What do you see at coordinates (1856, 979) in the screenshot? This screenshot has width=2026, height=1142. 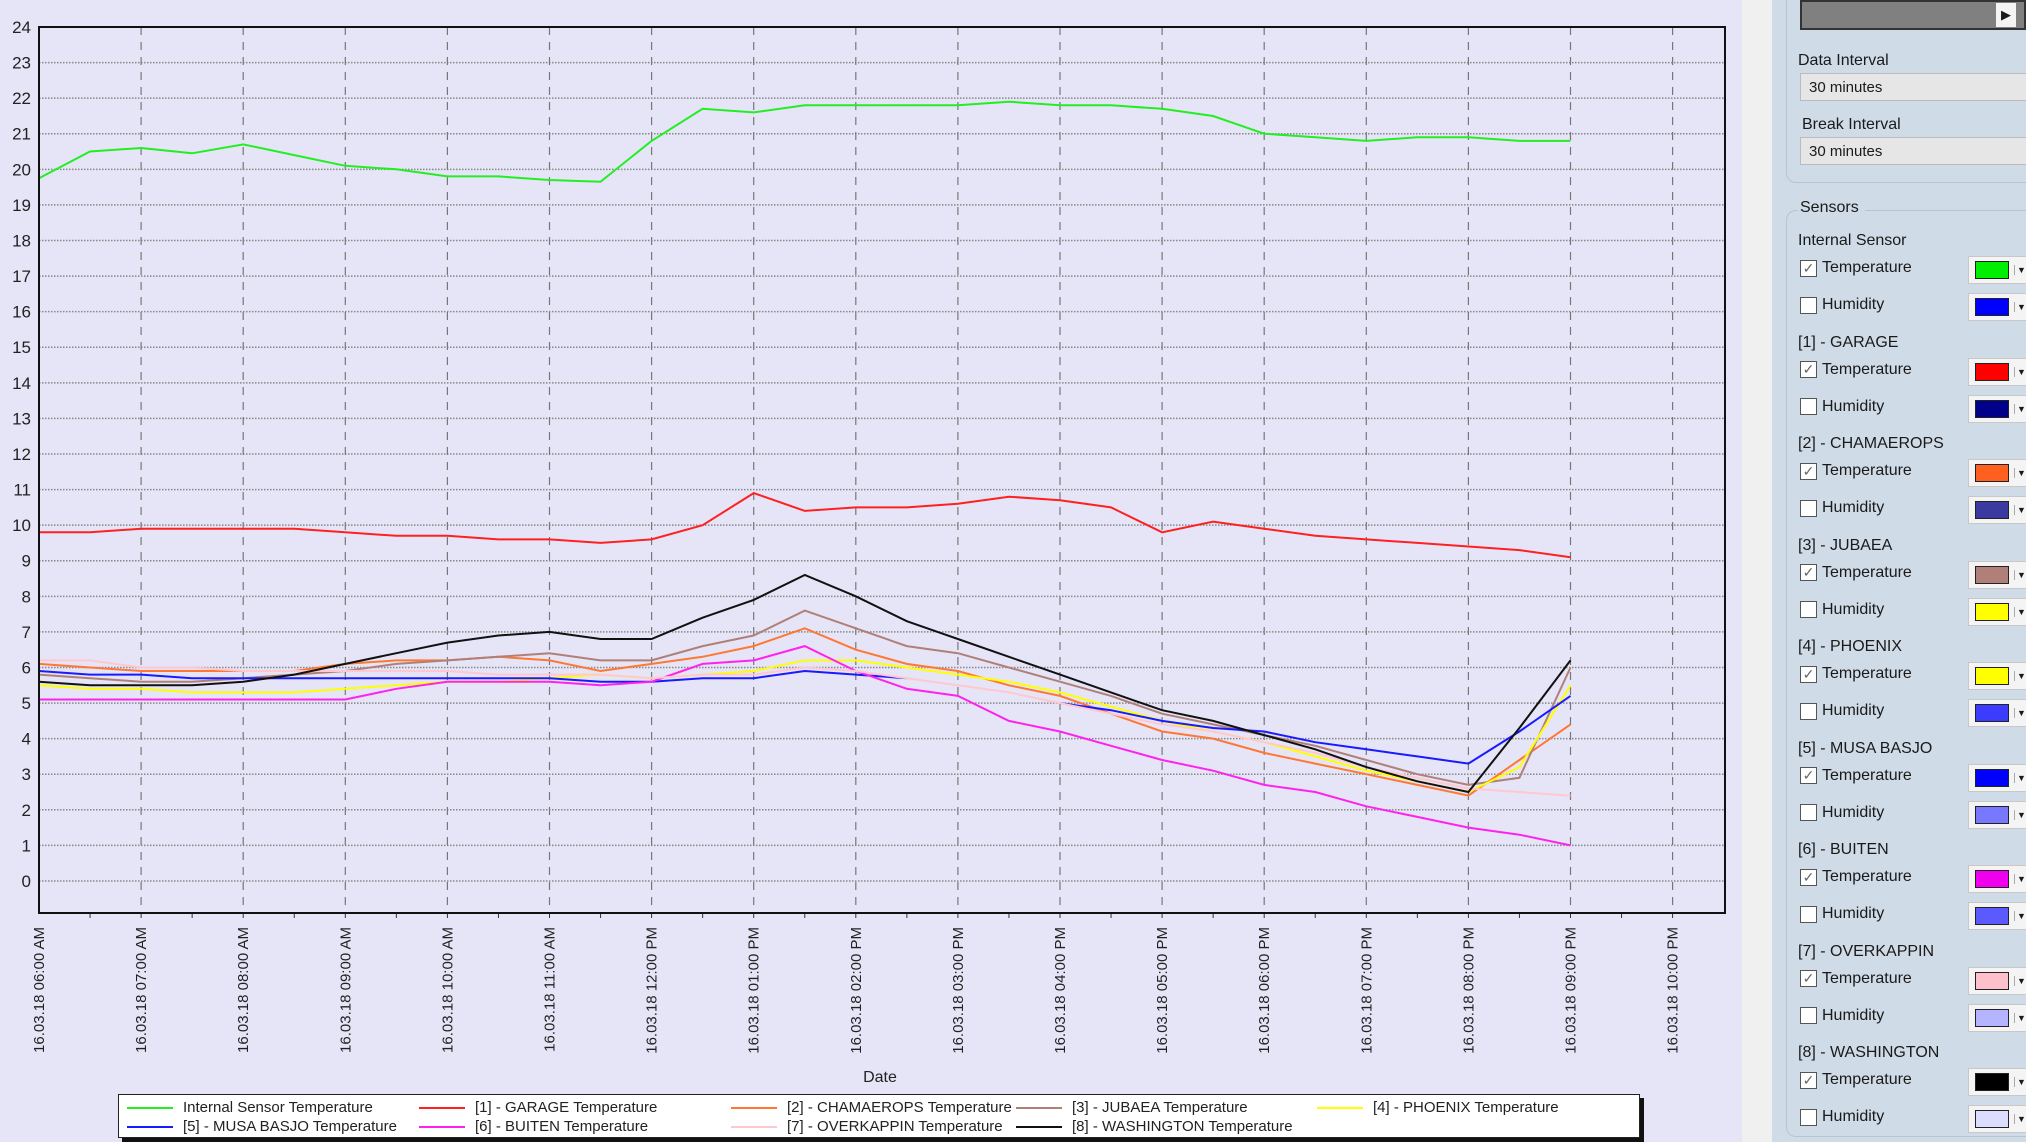 I see `temperature-toggle-7-overkappin: ✓ Temperature` at bounding box center [1856, 979].